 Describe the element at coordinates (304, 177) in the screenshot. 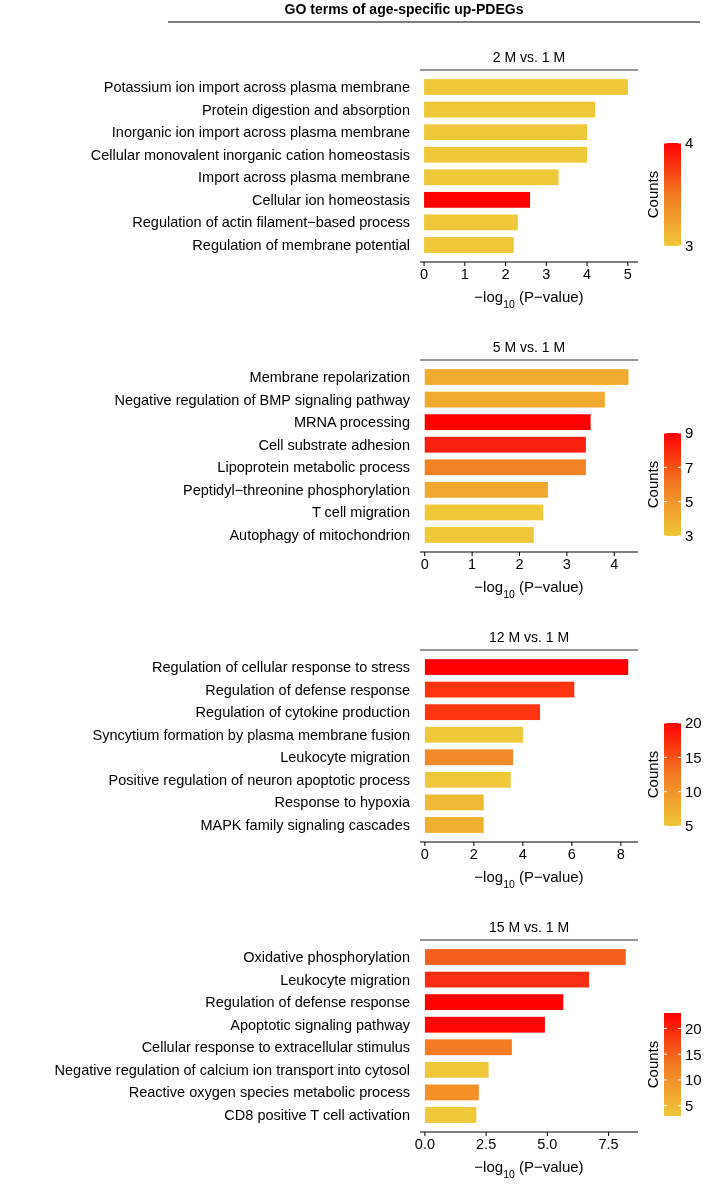

I see `y-tick-label: Import across plasma membrane` at that location.